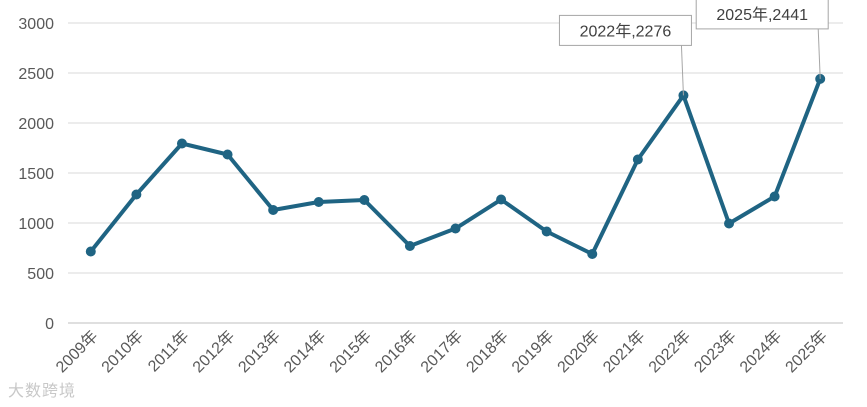  I want to click on x-tick-label: 2015年, so click(350, 351).